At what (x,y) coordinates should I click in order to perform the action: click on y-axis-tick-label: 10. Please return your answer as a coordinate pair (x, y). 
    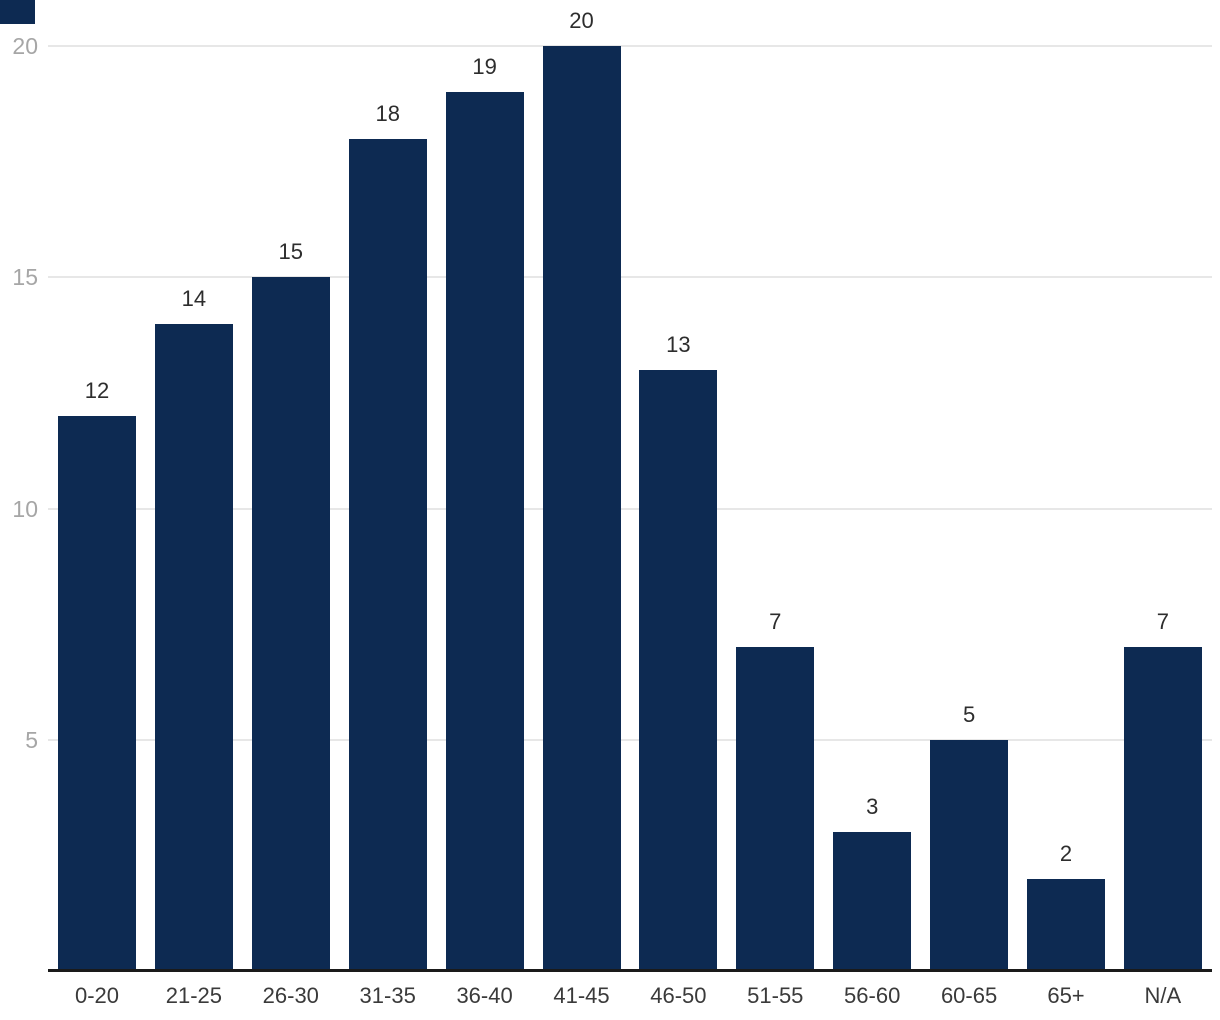
    Looking at the image, I should click on (25, 508).